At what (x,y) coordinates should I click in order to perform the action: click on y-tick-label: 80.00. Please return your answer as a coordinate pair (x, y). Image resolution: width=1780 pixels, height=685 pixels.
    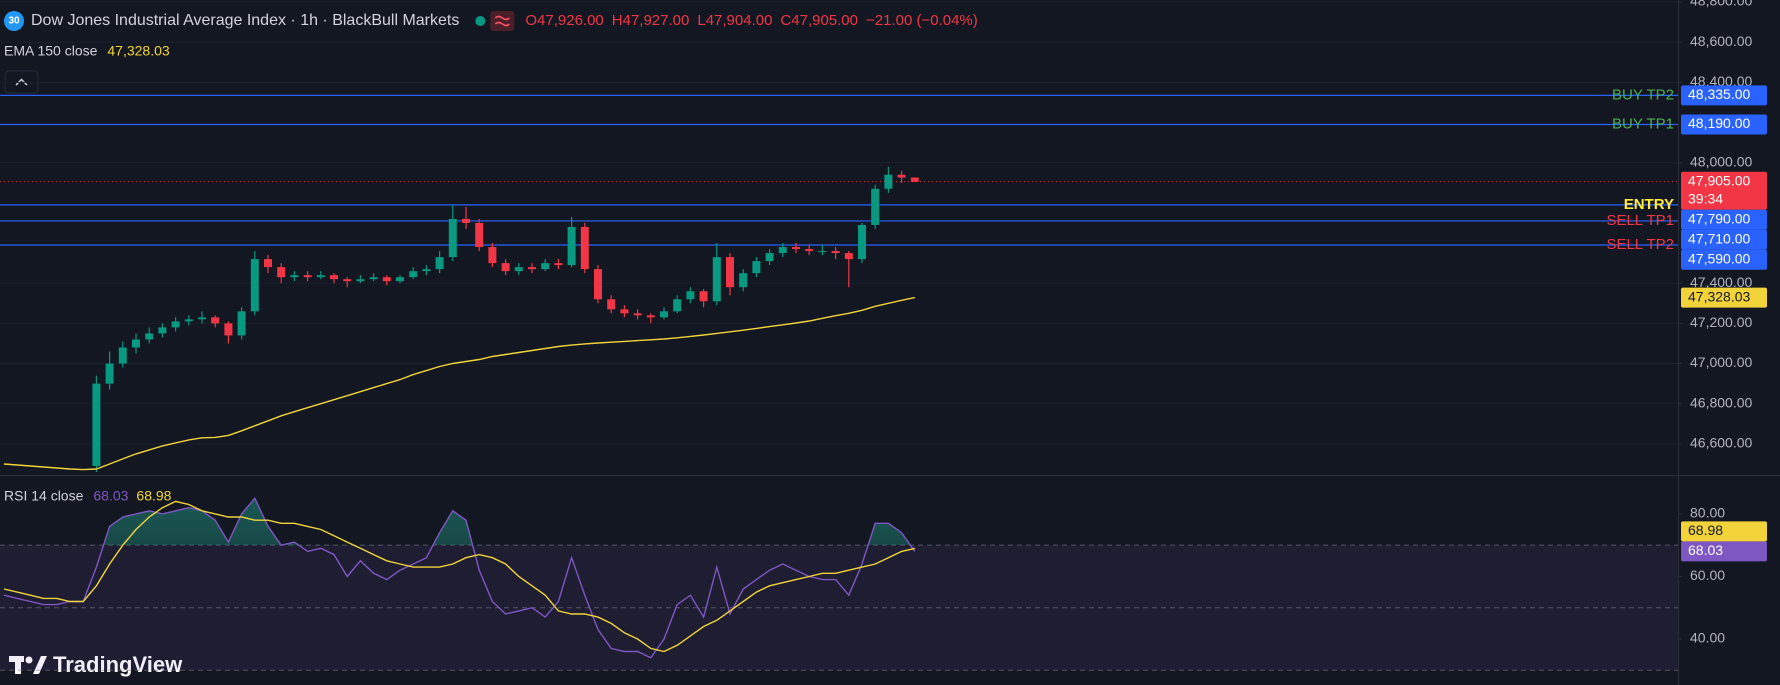
    Looking at the image, I should click on (1707, 513).